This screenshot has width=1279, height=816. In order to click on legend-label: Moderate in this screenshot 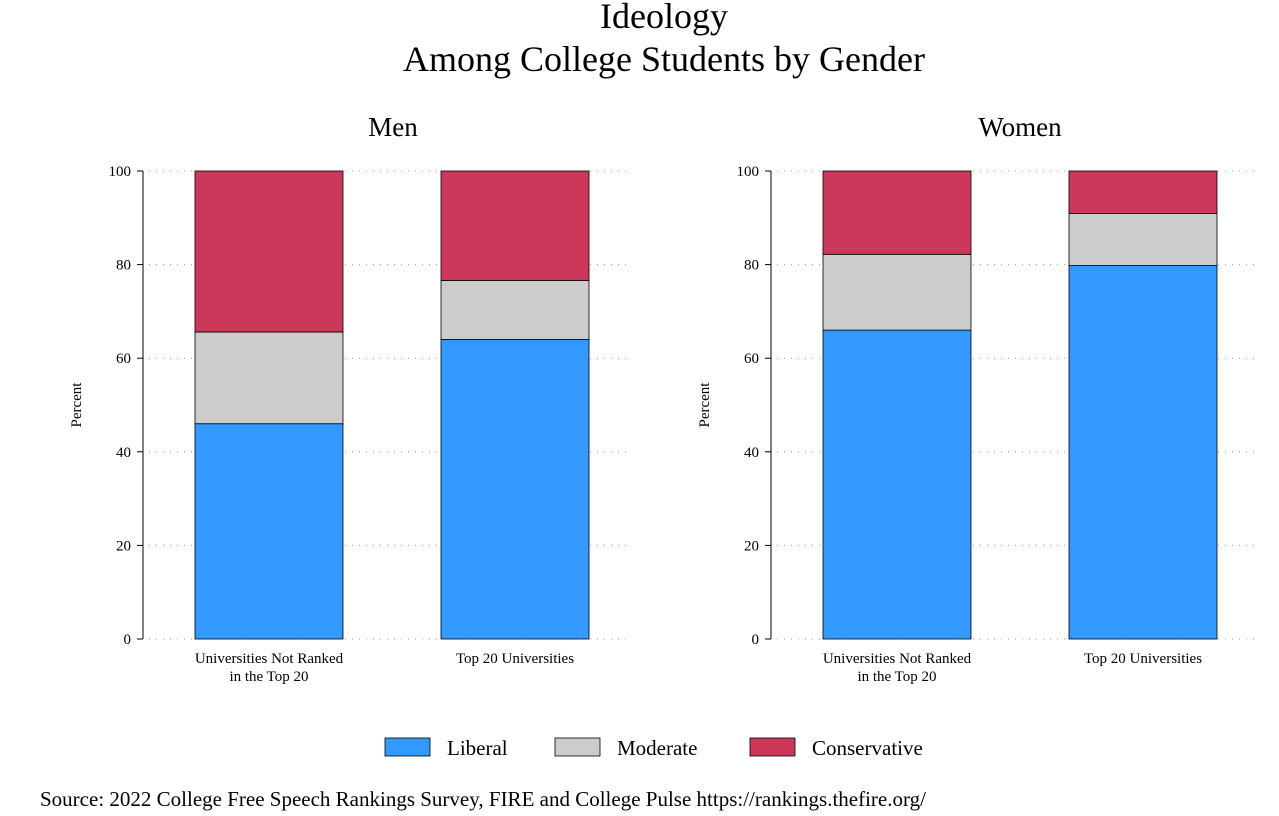, I will do `click(657, 748)`.